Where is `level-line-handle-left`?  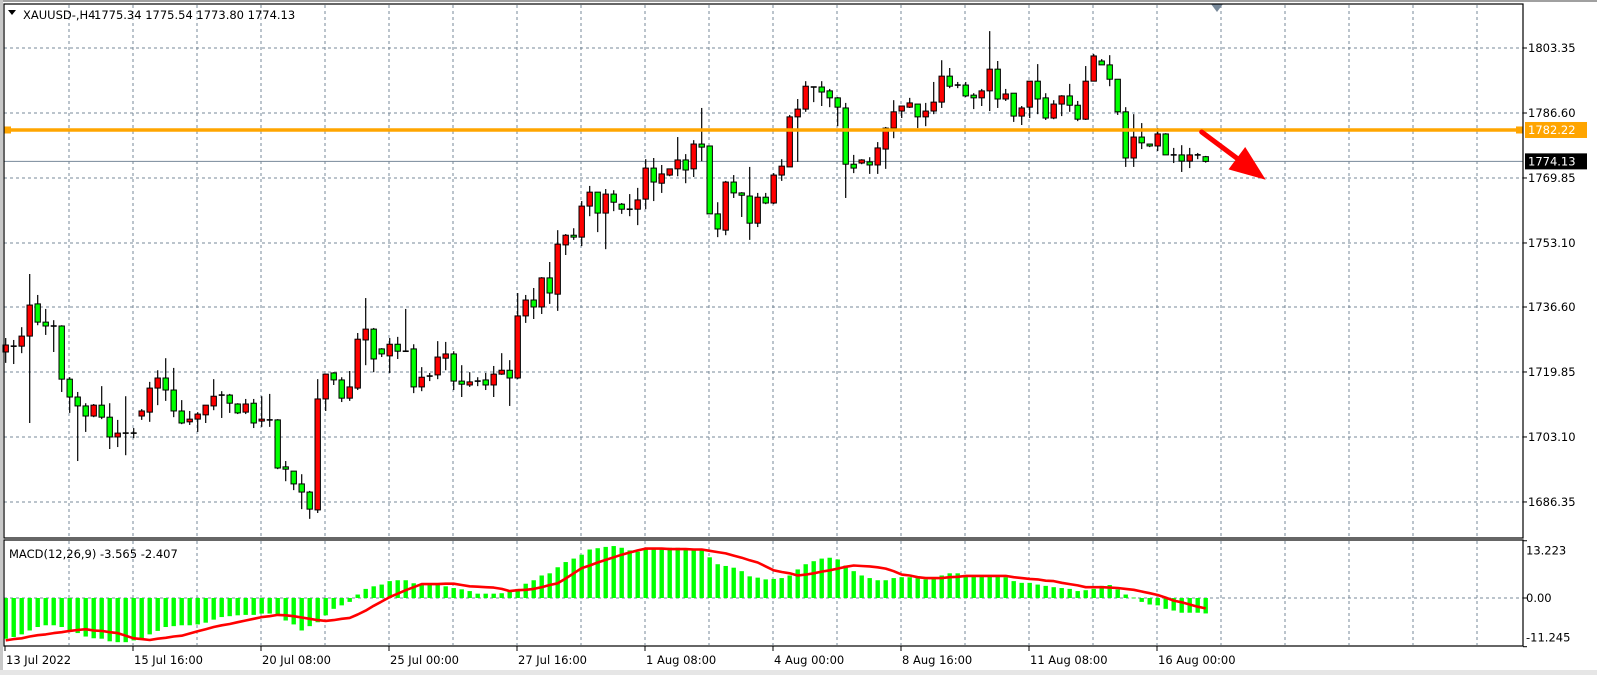 level-line-handle-left is located at coordinates (7, 130).